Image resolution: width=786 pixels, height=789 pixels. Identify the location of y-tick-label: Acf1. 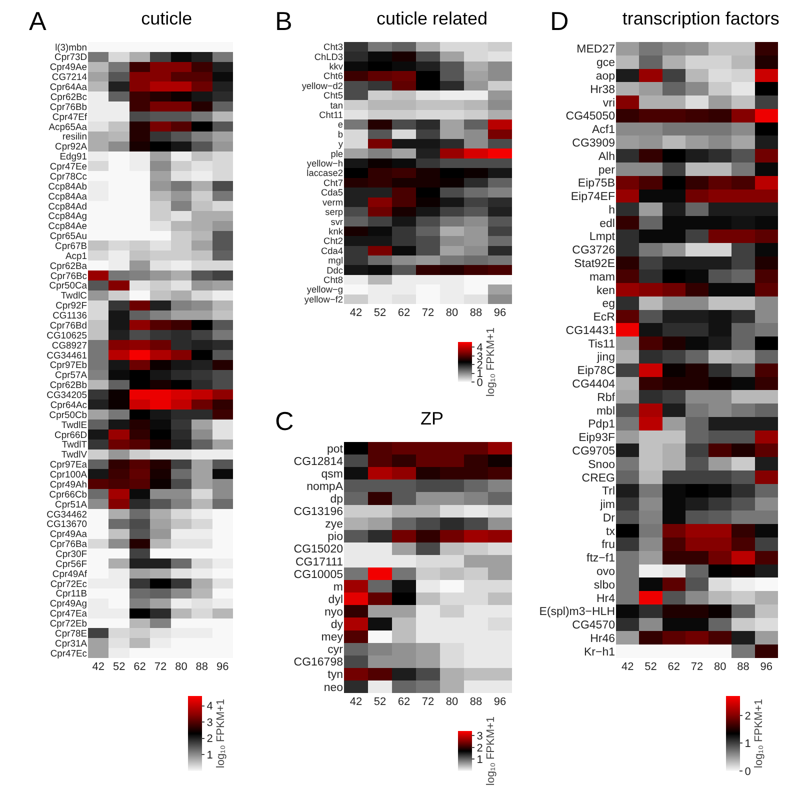
(603, 130).